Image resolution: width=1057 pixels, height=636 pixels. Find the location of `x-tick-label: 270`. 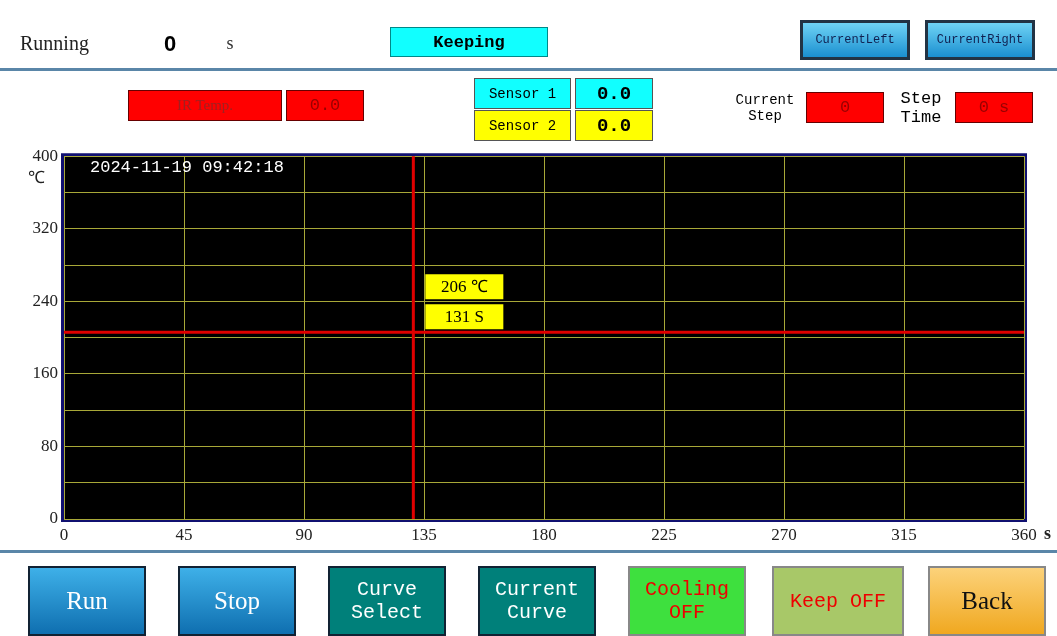

x-tick-label: 270 is located at coordinates (784, 534).